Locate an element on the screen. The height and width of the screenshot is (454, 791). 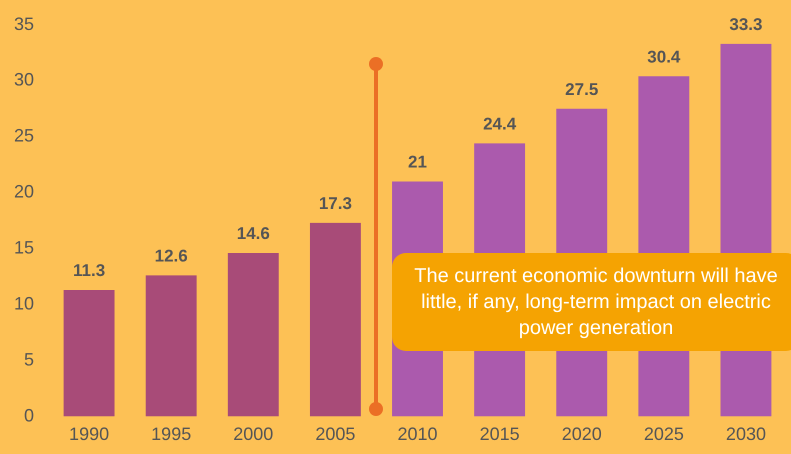
y-tick-label: 20 is located at coordinates (24, 192).